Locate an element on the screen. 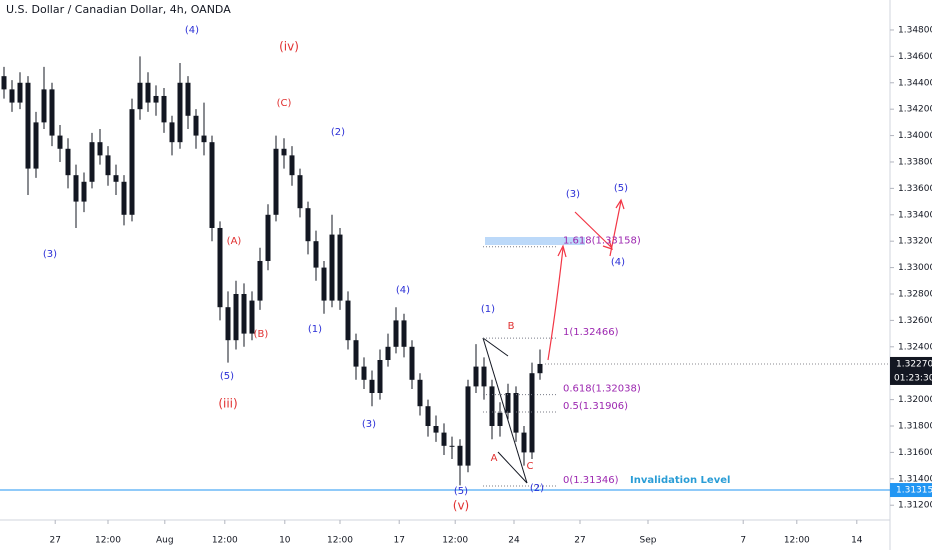  y-tick-label: 1.32600 is located at coordinates (915, 321).